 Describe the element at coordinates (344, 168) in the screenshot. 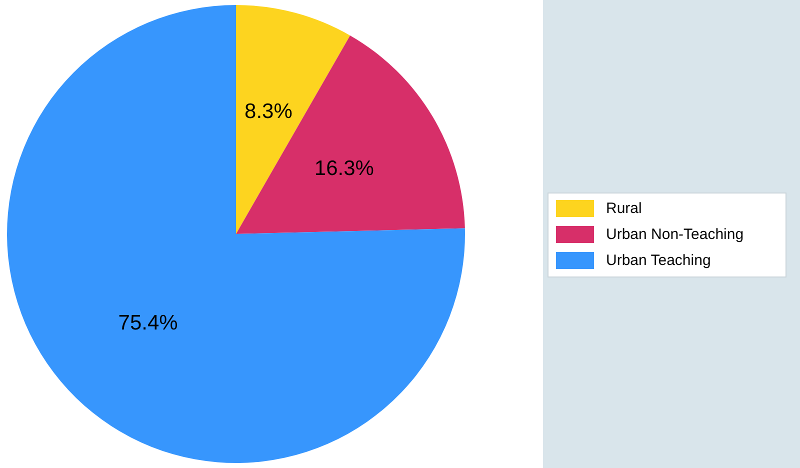

I see `data-label: 16.3%` at that location.